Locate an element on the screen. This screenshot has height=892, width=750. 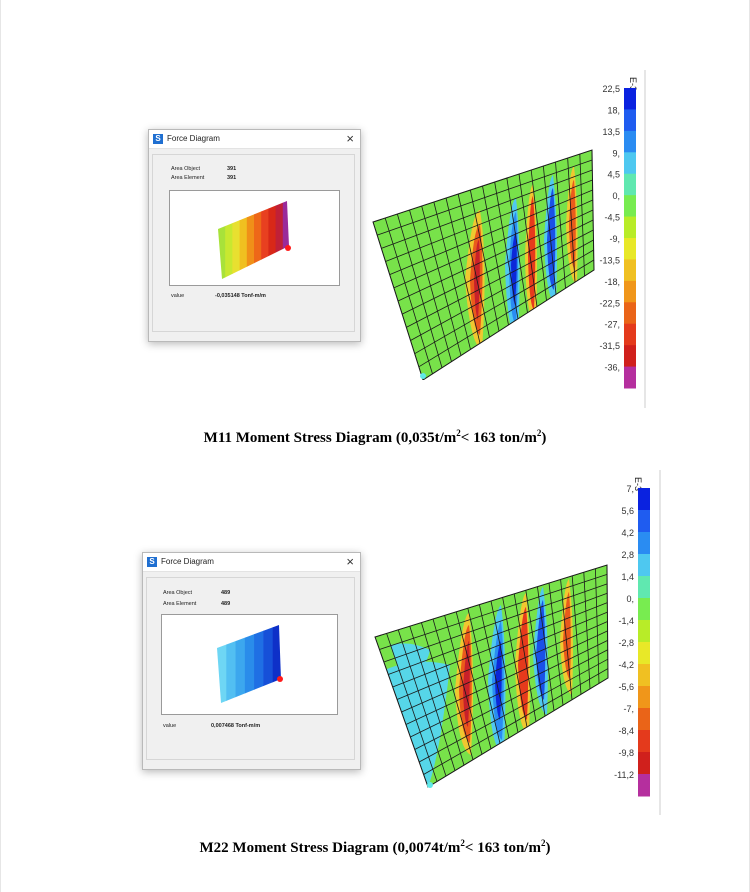
legend-label: -1,4 is located at coordinates (626, 621).